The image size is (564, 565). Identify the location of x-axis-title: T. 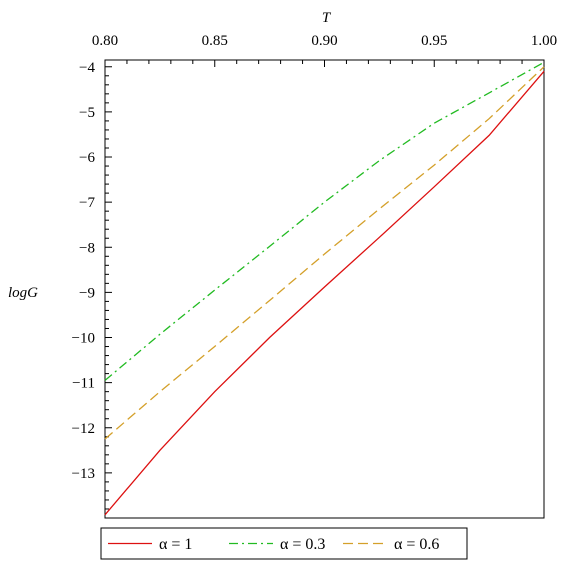
(327, 18).